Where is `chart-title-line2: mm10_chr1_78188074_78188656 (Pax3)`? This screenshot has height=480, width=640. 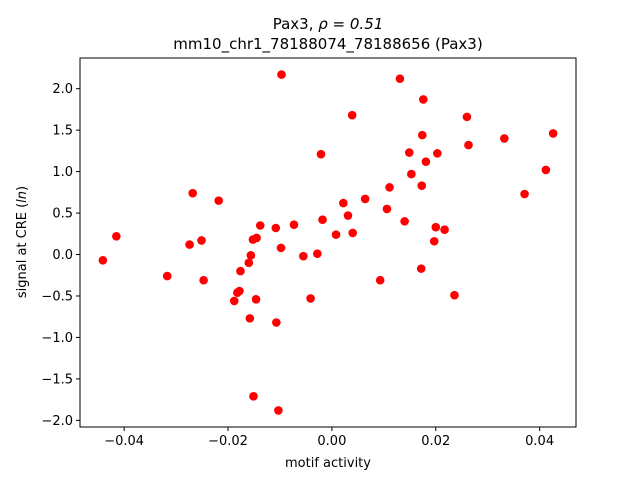 chart-title-line2: mm10_chr1_78188074_78188656 (Pax3) is located at coordinates (327, 44).